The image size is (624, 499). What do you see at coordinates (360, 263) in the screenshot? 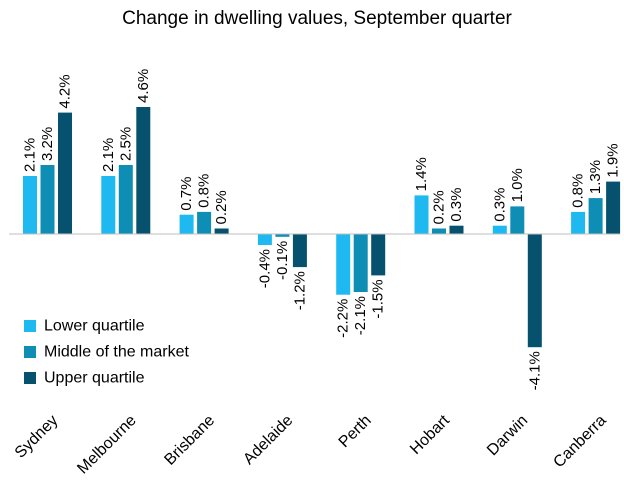
I see `bar-perth-middle-of-the-market` at bounding box center [360, 263].